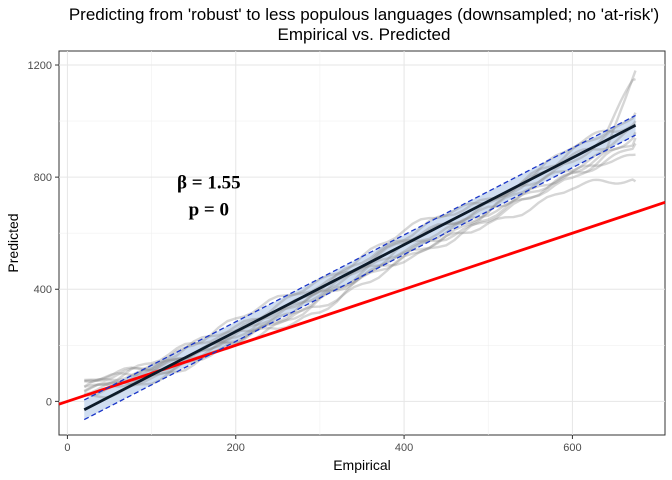 The image size is (672, 480). What do you see at coordinates (323, 444) in the screenshot?
I see `x-axis-ticks: 0 200 400 600` at bounding box center [323, 444].